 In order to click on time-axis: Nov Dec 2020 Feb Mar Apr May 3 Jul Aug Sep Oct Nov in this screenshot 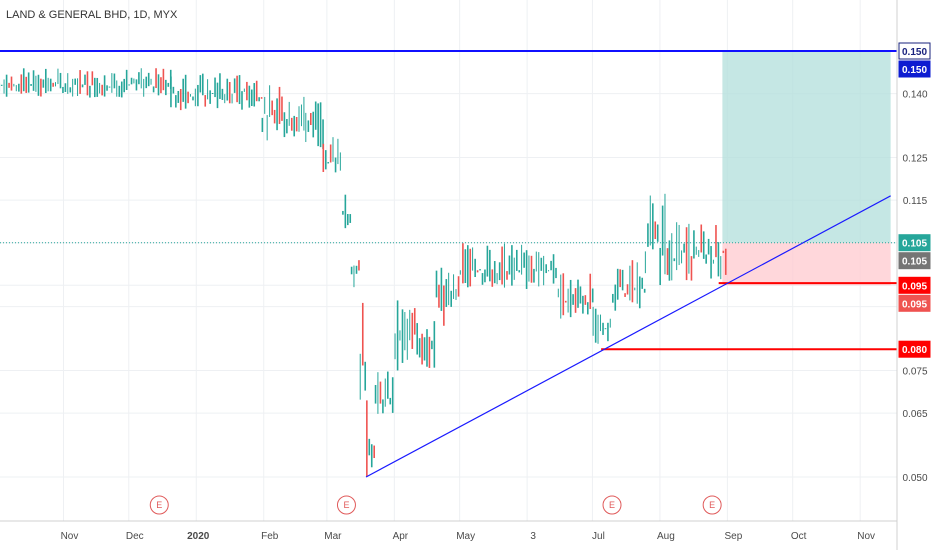, I will do `click(468, 536)`.